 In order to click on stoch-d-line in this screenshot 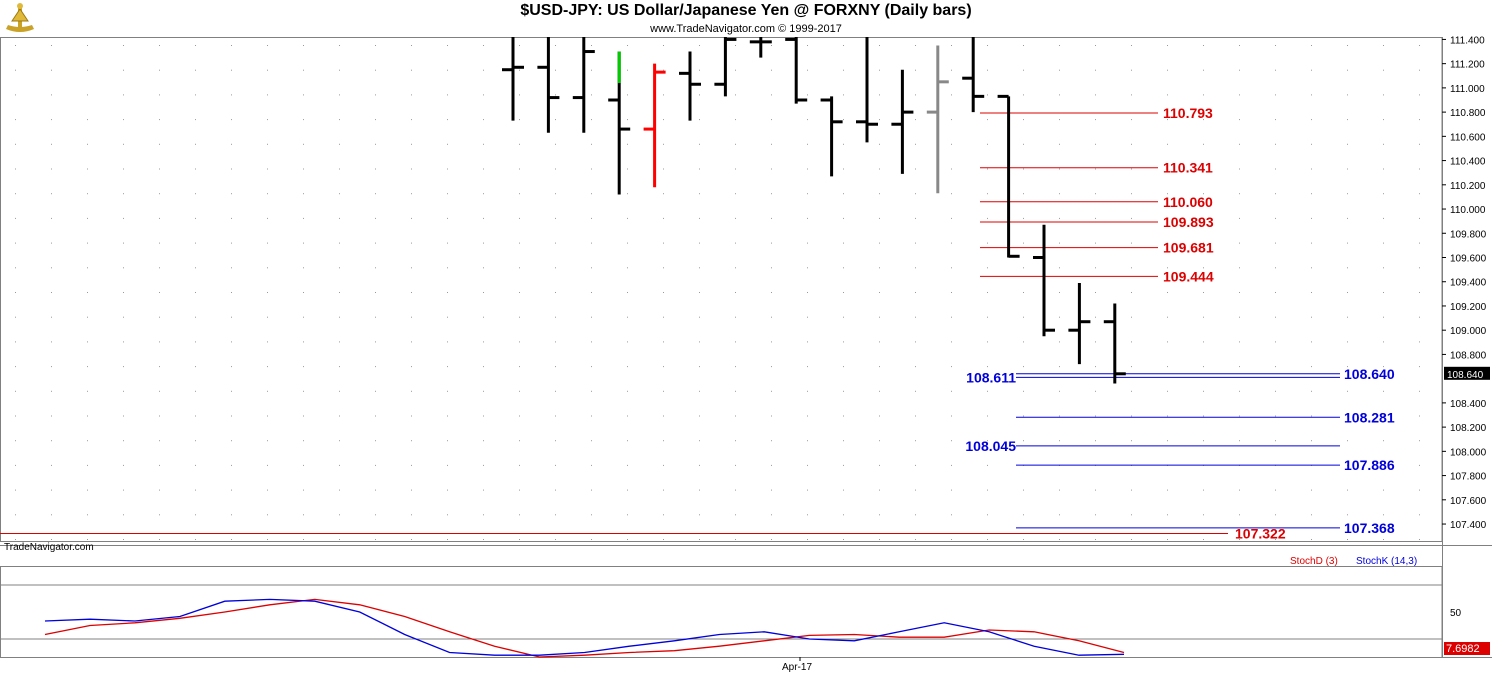, I will do `click(584, 628)`.